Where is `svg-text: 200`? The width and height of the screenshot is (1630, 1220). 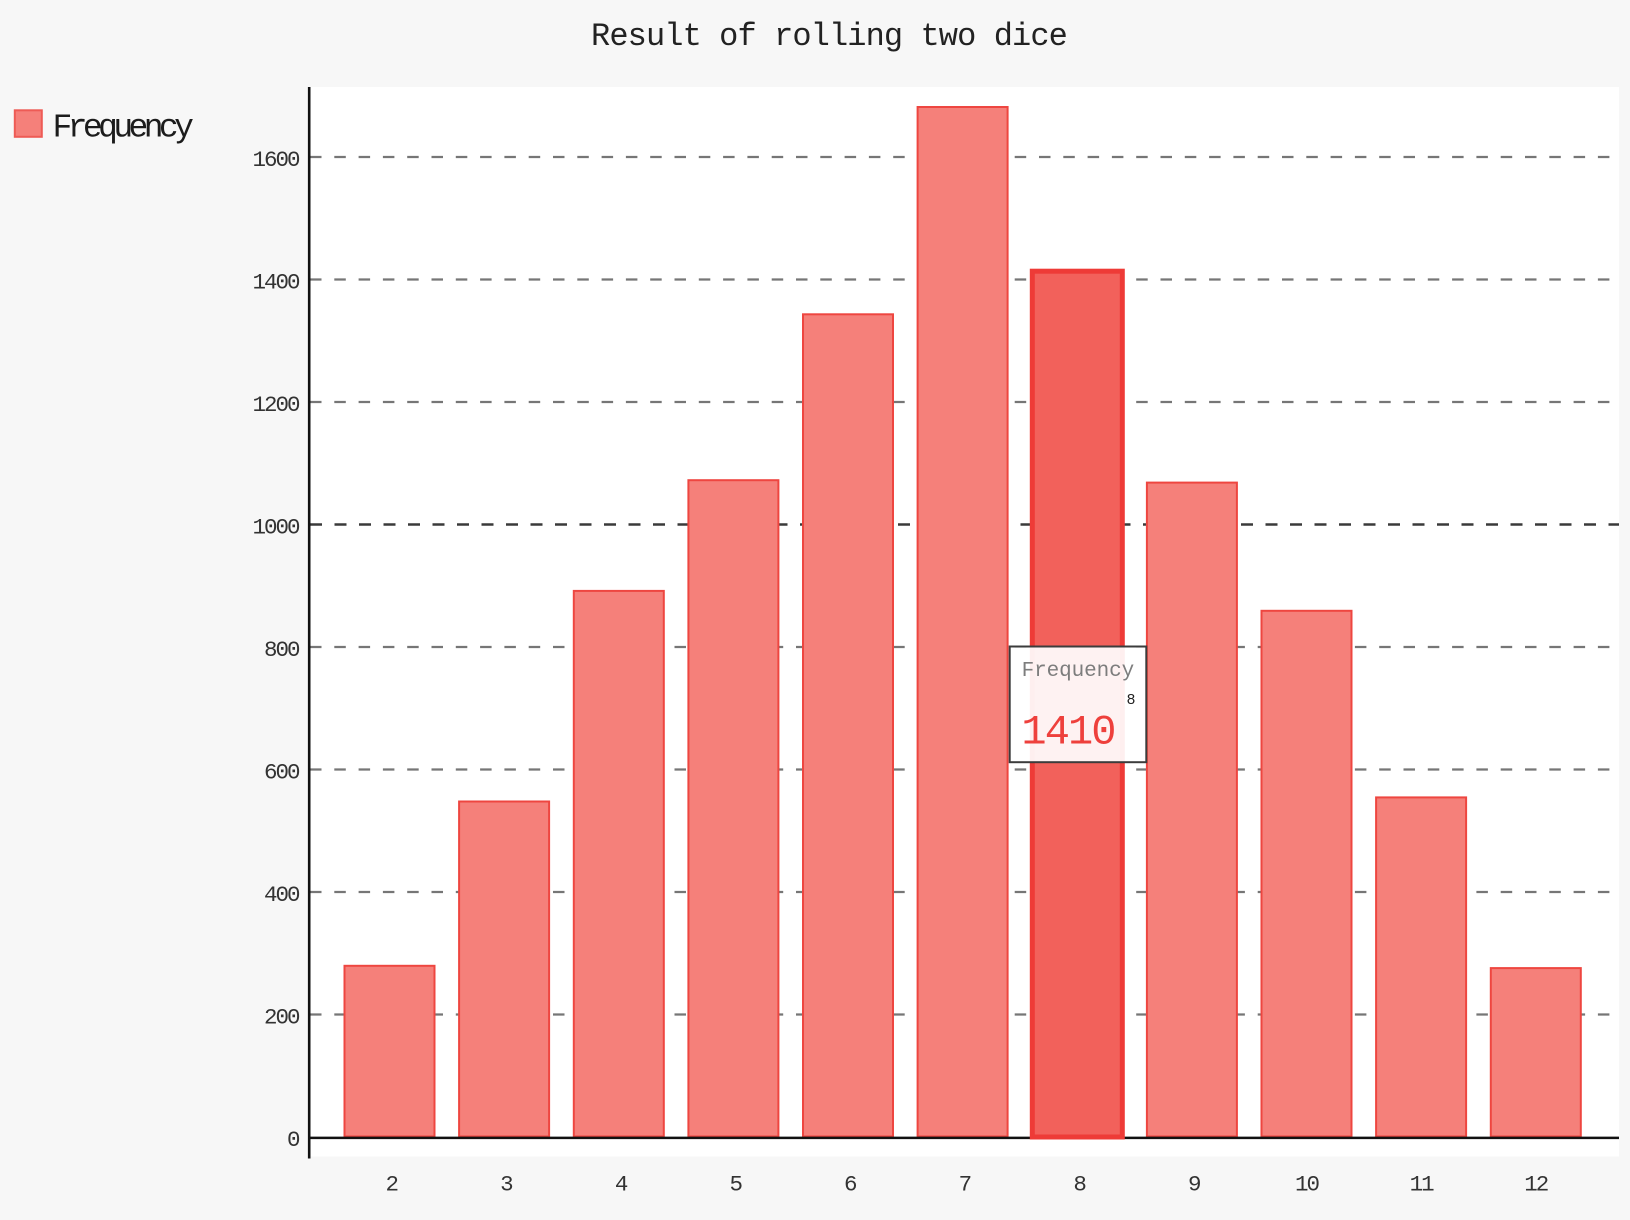
svg-text: 200 is located at coordinates (282, 1017).